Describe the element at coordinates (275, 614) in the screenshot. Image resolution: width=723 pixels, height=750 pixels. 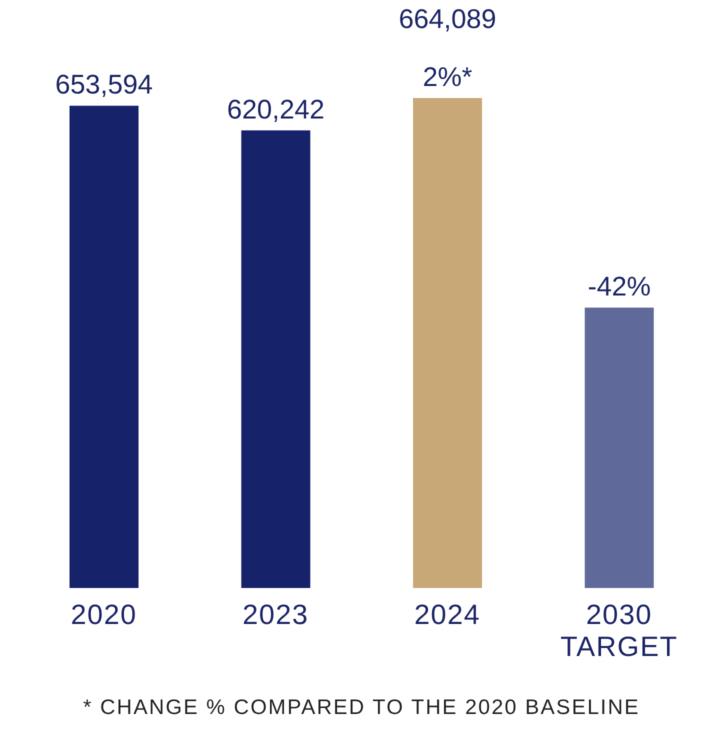
I see `x-tick-label: 2023` at that location.